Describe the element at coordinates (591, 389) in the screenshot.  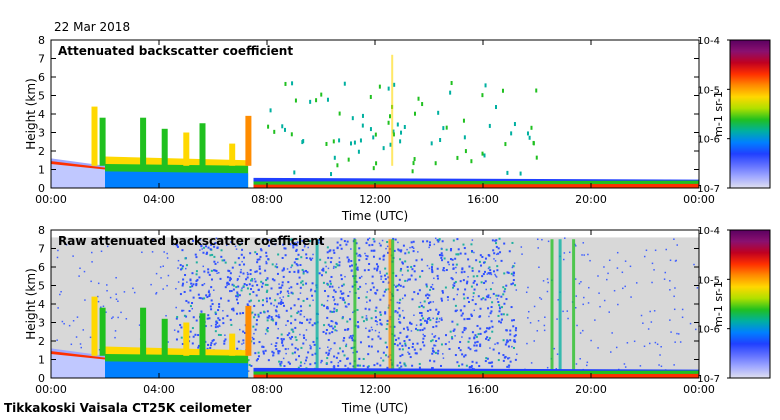
I see `x-tick-label: 20:00` at that location.